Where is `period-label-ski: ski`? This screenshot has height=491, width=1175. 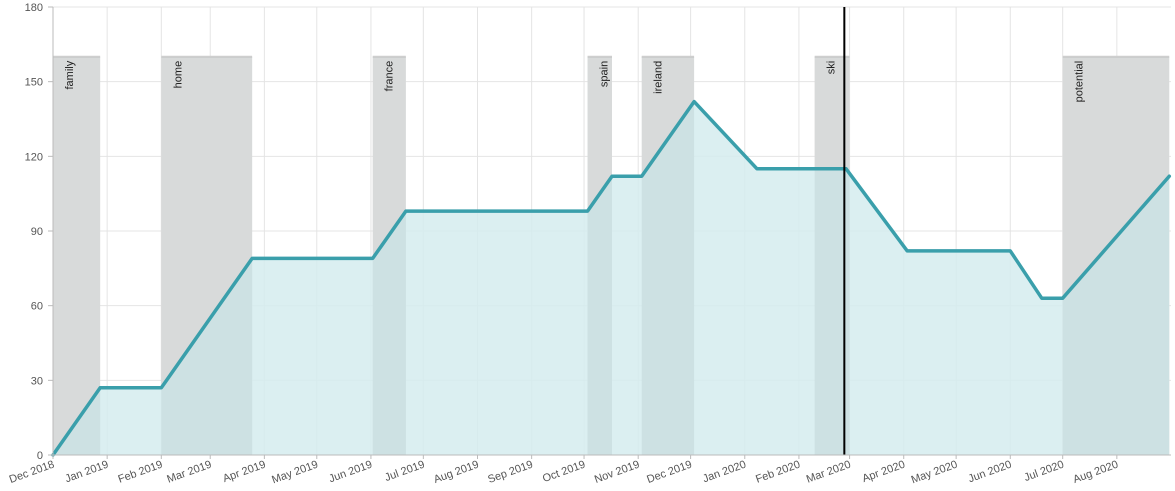
period-label-ski: ski is located at coordinates (832, 67).